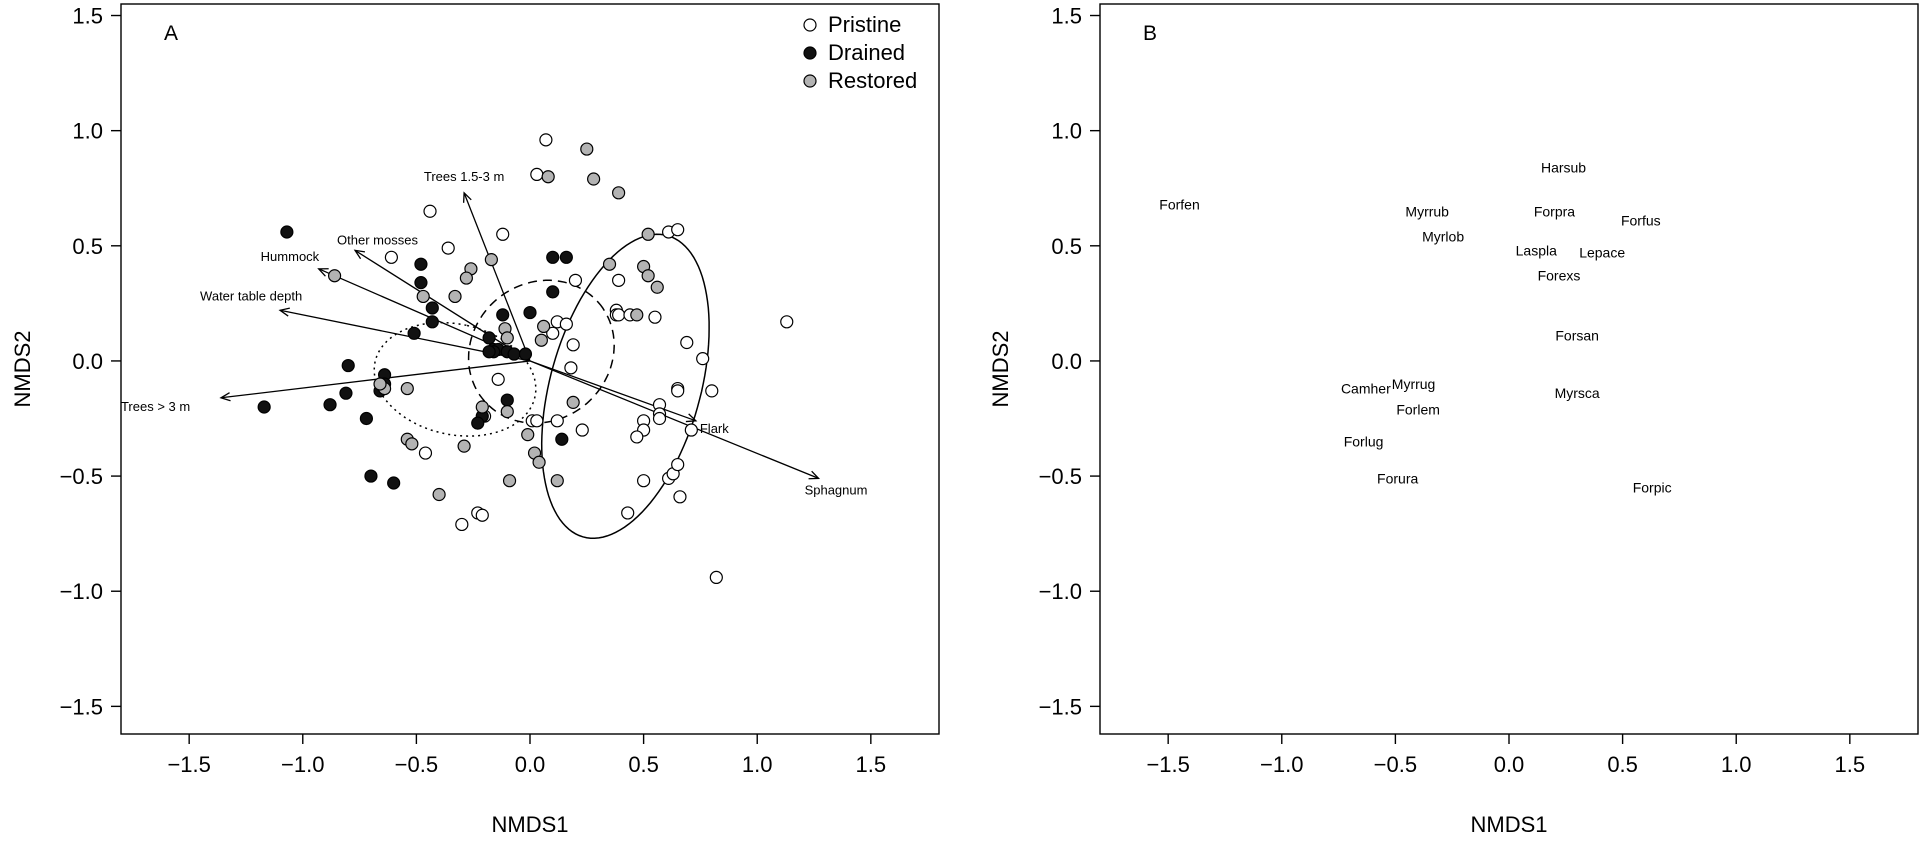 The height and width of the screenshot is (842, 1920). Describe the element at coordinates (1509, 764) in the screenshot. I see `x-tick-label-b: 0.0` at that location.